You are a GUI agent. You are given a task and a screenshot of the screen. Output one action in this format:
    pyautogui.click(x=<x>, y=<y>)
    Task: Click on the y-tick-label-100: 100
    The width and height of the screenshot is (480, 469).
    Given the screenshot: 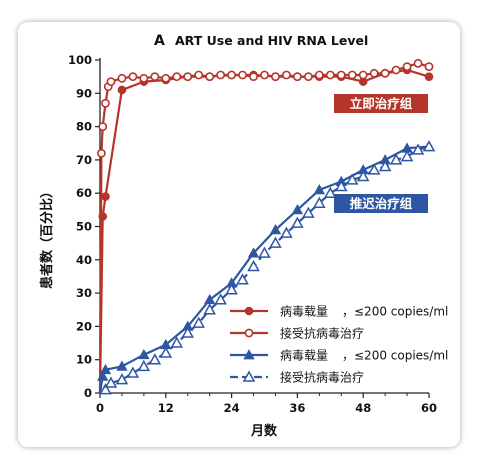 What is the action you would take?
    pyautogui.click(x=80, y=60)
    